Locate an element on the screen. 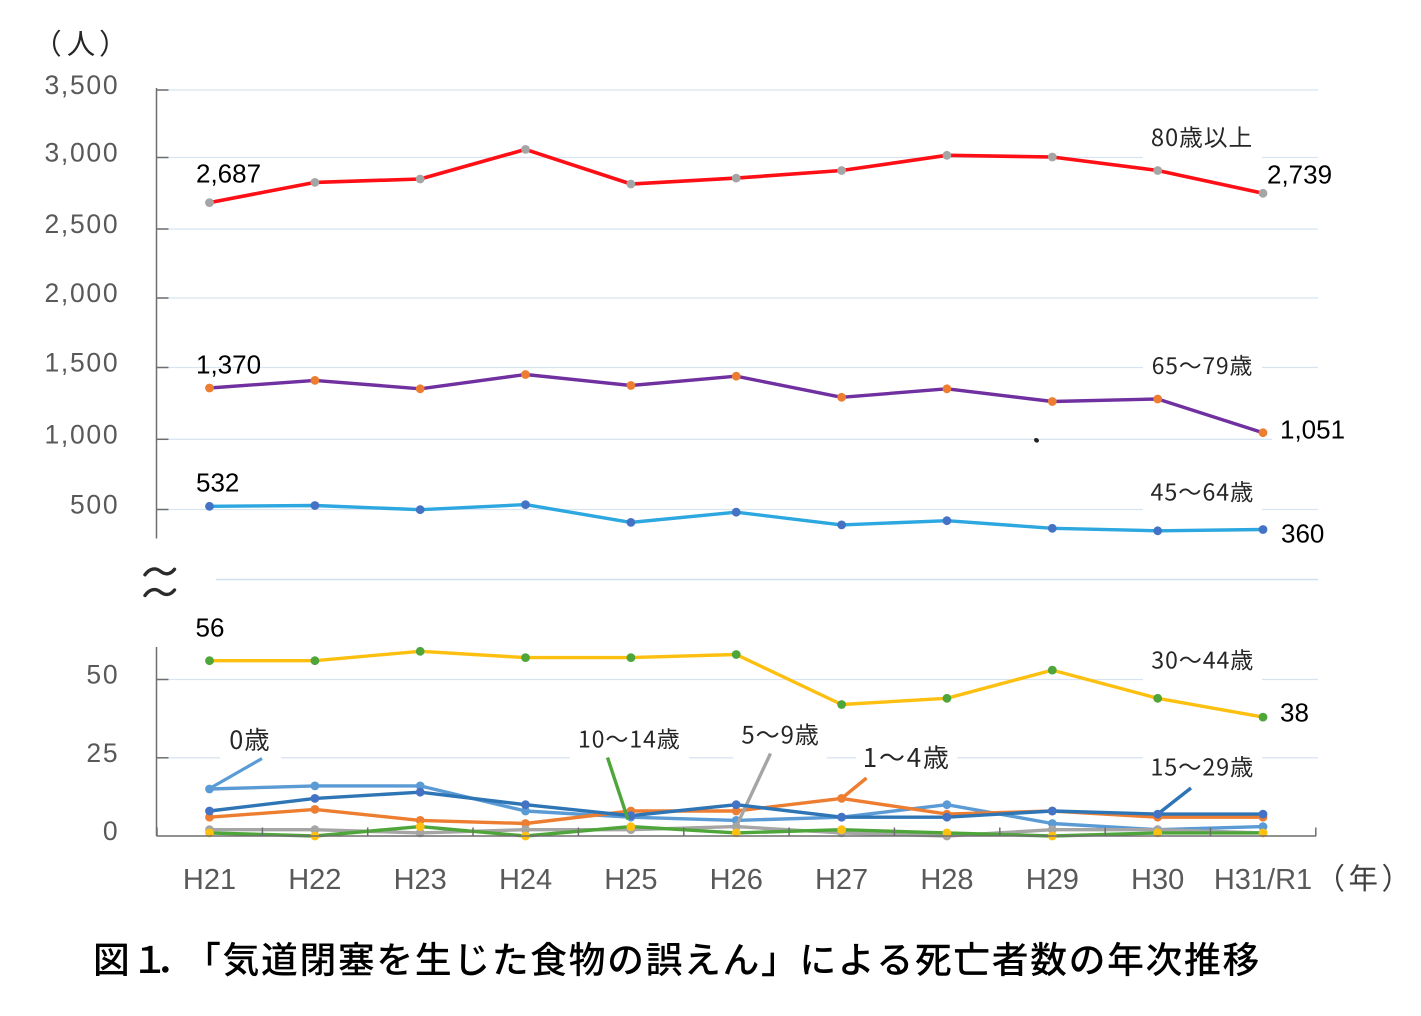 Image resolution: width=1421 pixels, height=1016 pixels. svg-text: 0 is located at coordinates (111, 831).